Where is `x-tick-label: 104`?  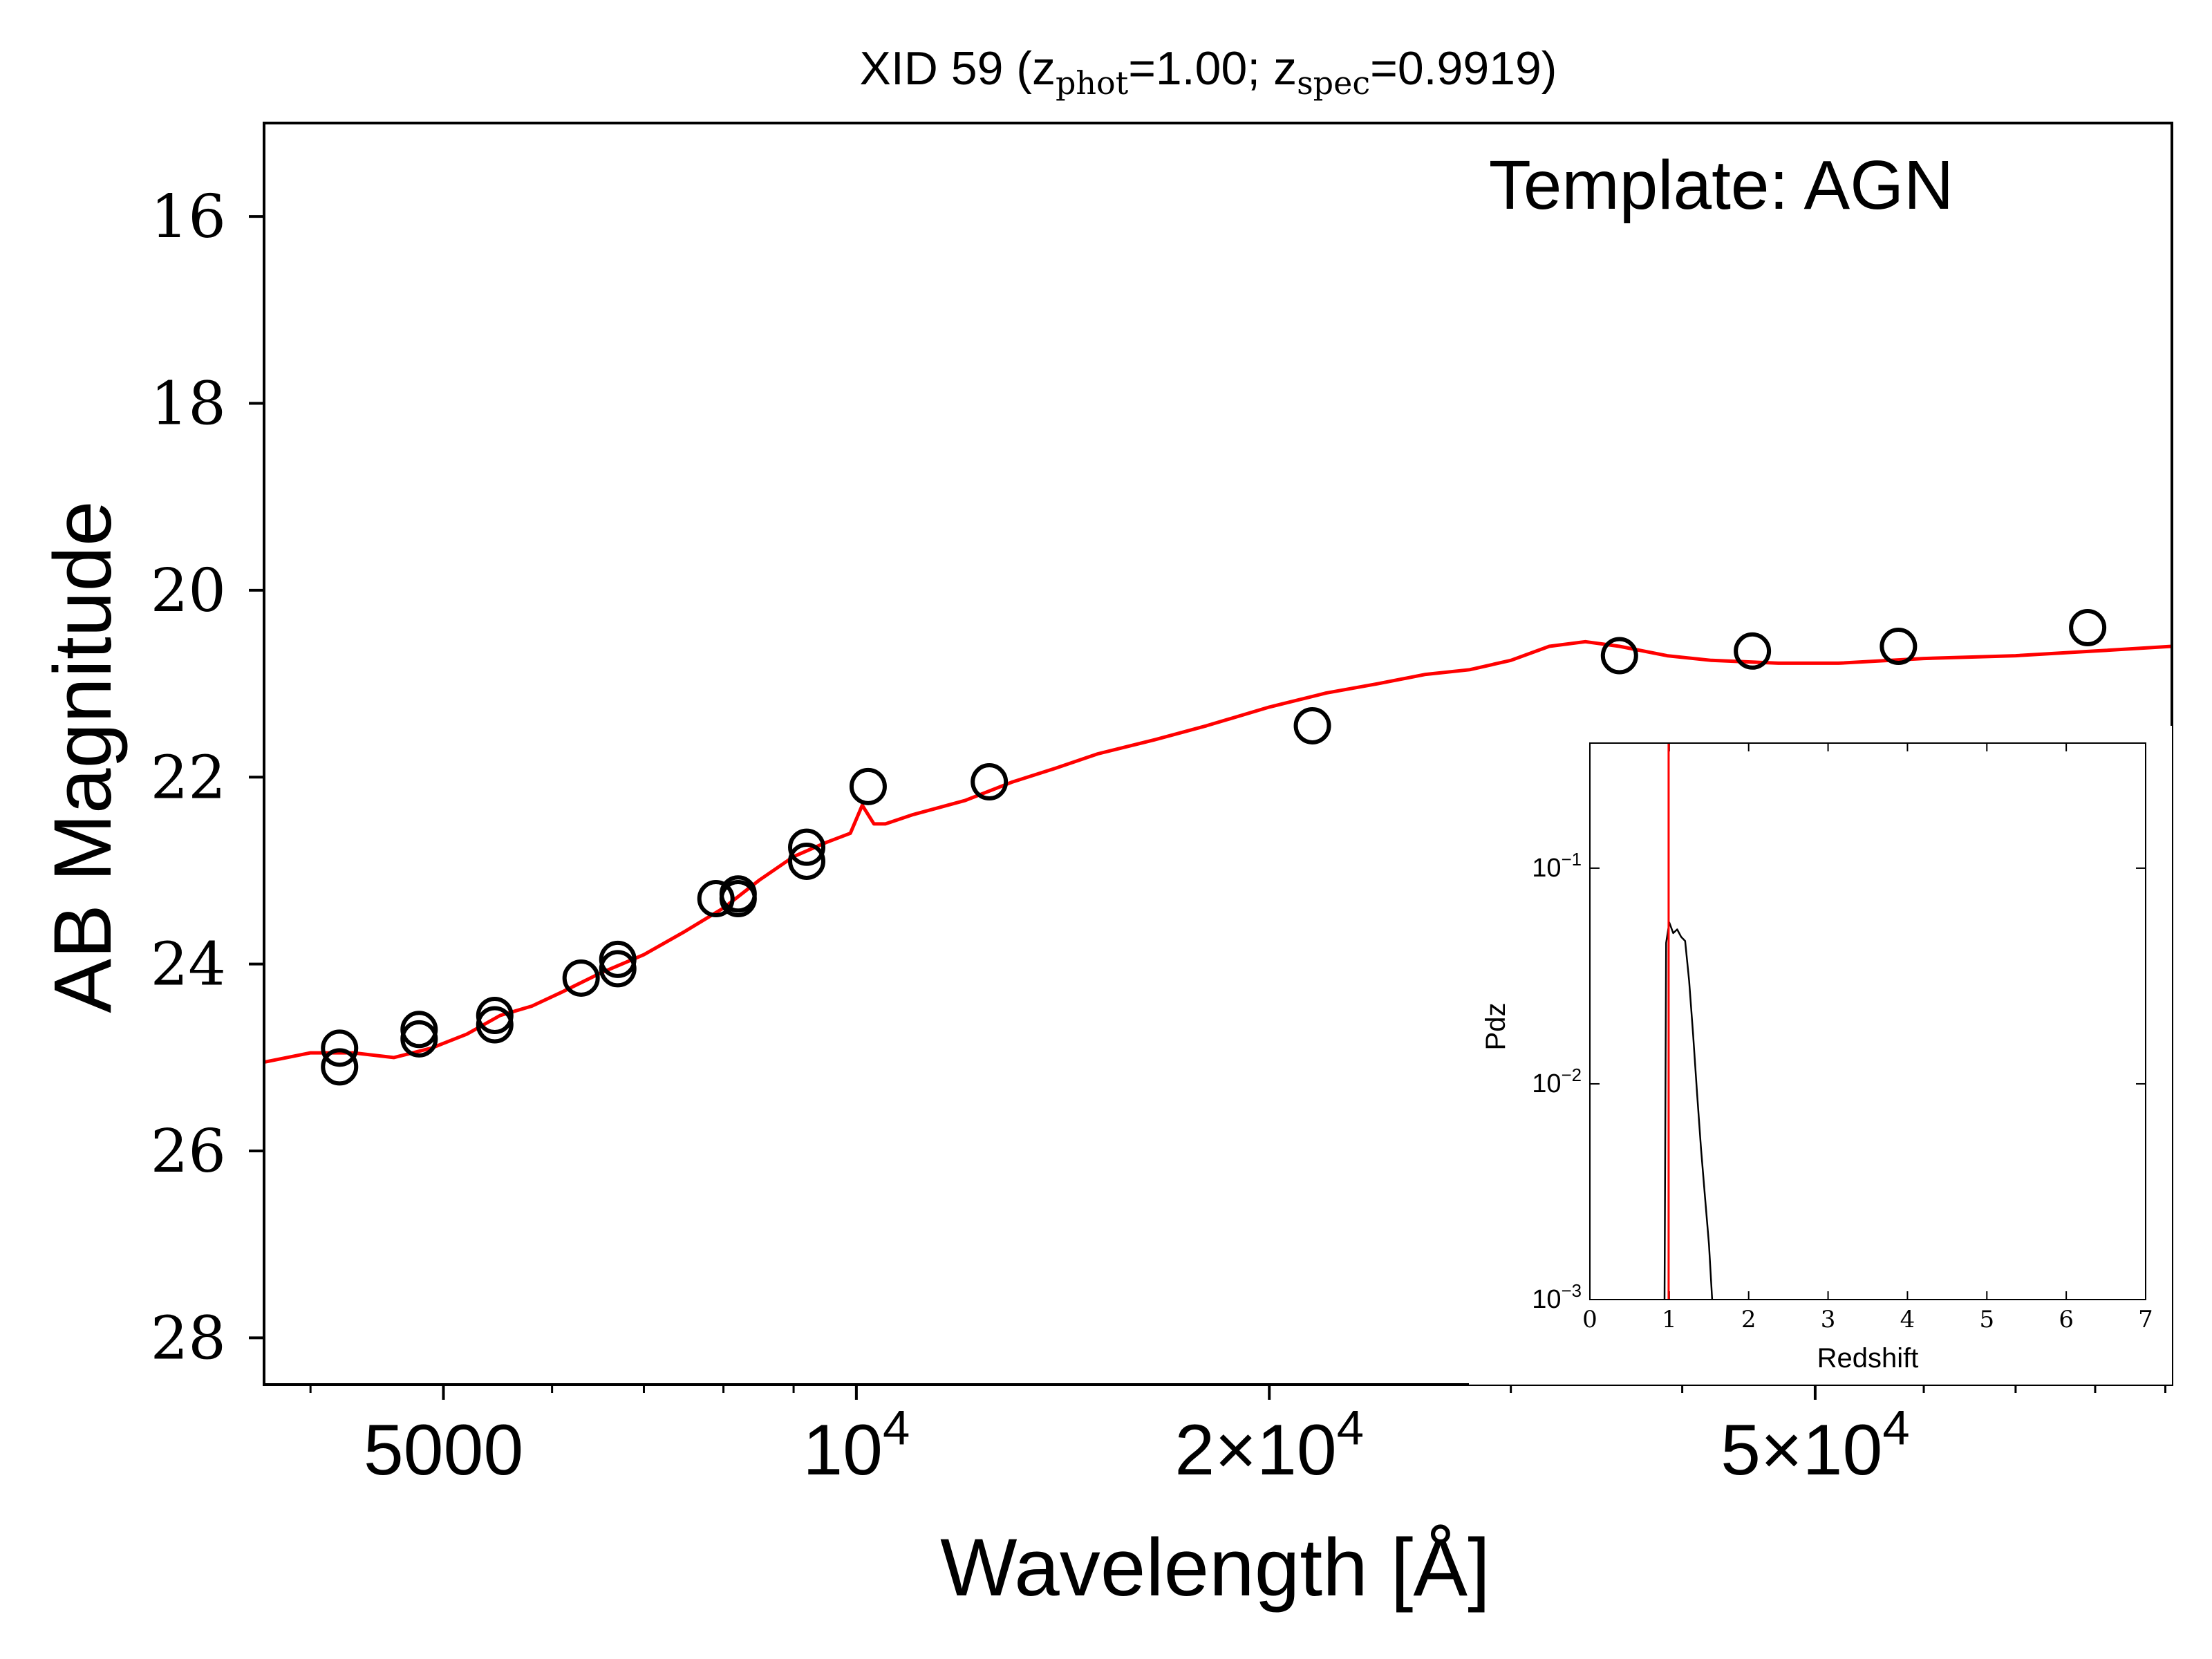 x-tick-label: 104 is located at coordinates (856, 1445).